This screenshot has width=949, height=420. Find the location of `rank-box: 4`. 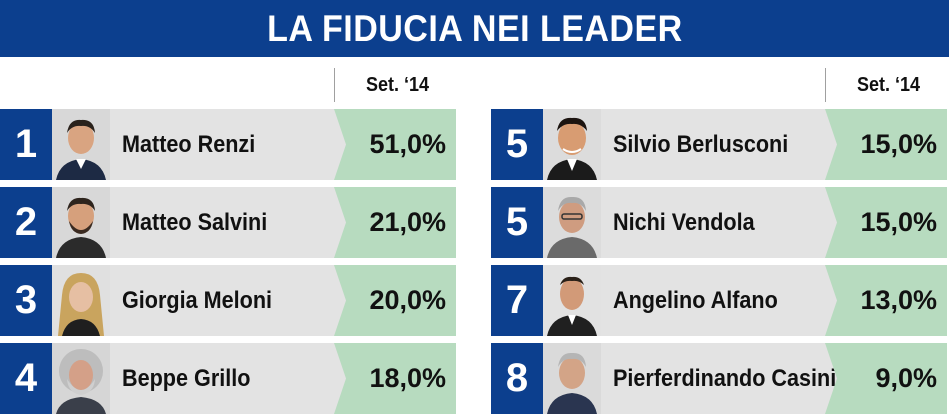

rank-box: 4 is located at coordinates (26, 378).